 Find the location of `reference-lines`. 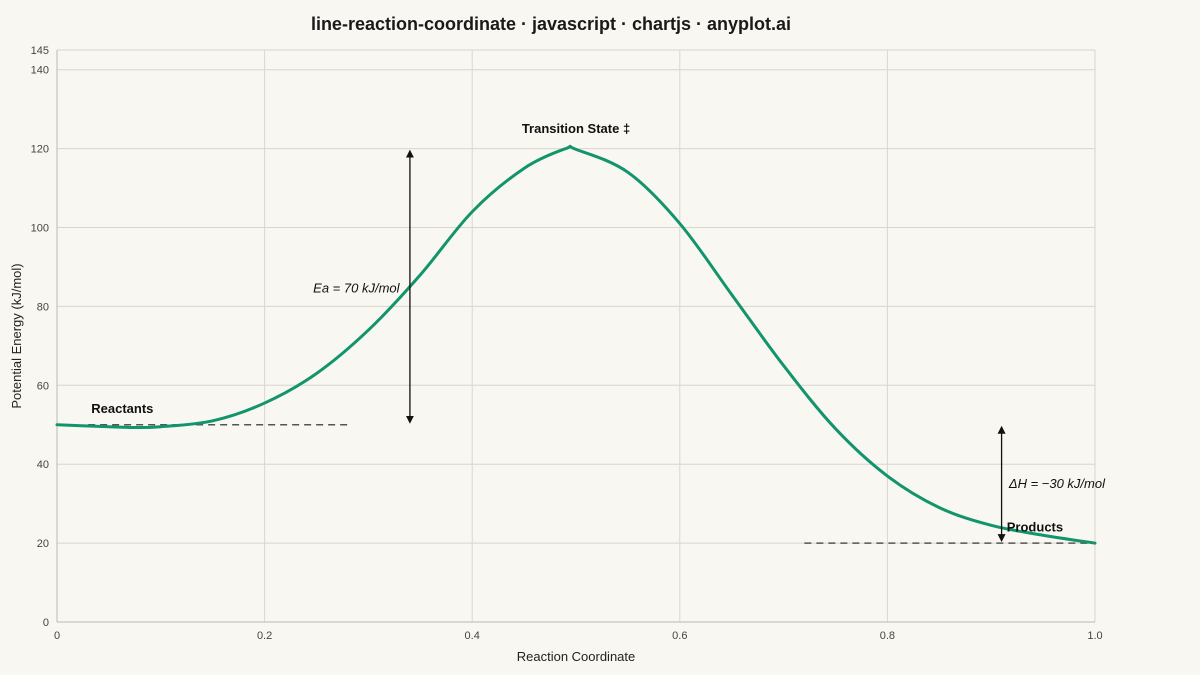

reference-lines is located at coordinates (591, 484).